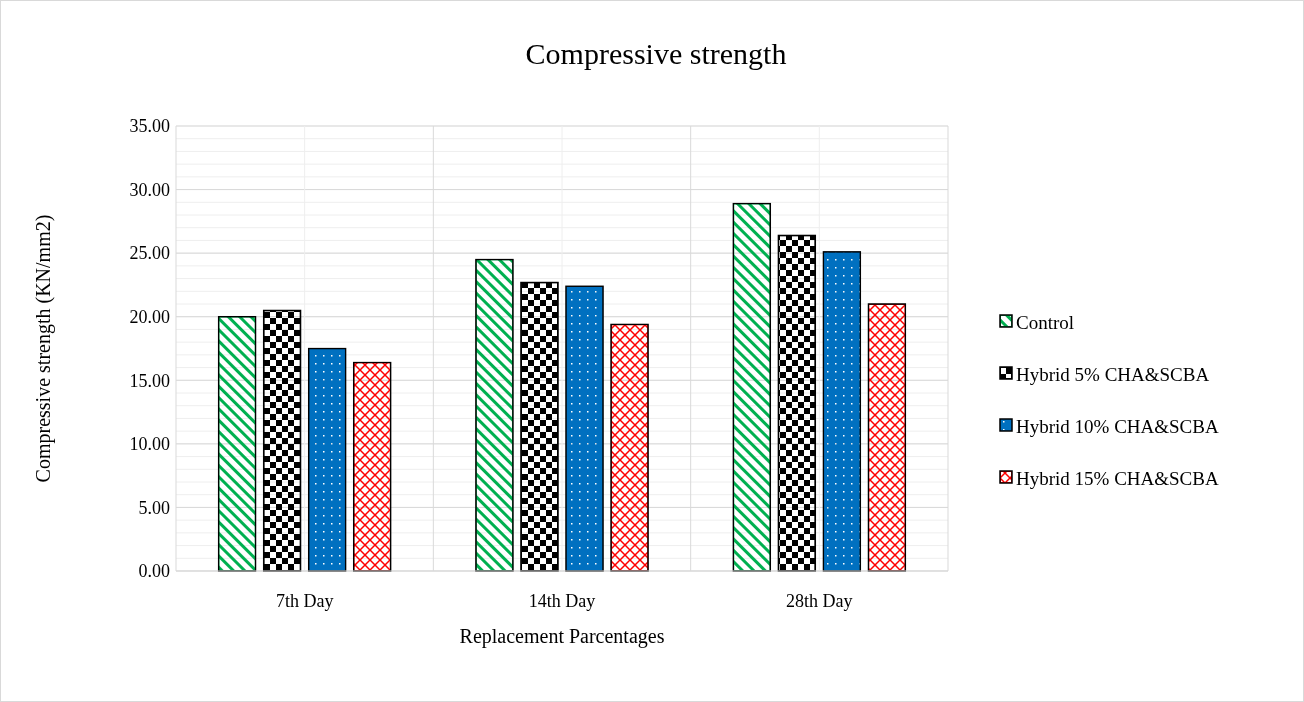  What do you see at coordinates (154, 571) in the screenshot?
I see `y-tick-label: 0.00` at bounding box center [154, 571].